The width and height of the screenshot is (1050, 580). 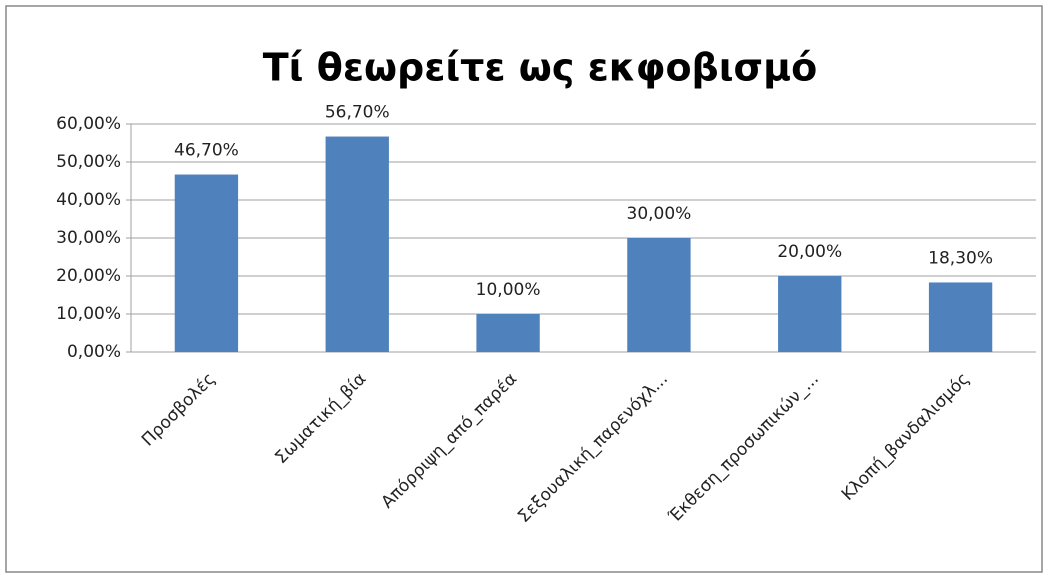 What do you see at coordinates (88, 314) in the screenshot?
I see `y-tick-label: 10,00%` at bounding box center [88, 314].